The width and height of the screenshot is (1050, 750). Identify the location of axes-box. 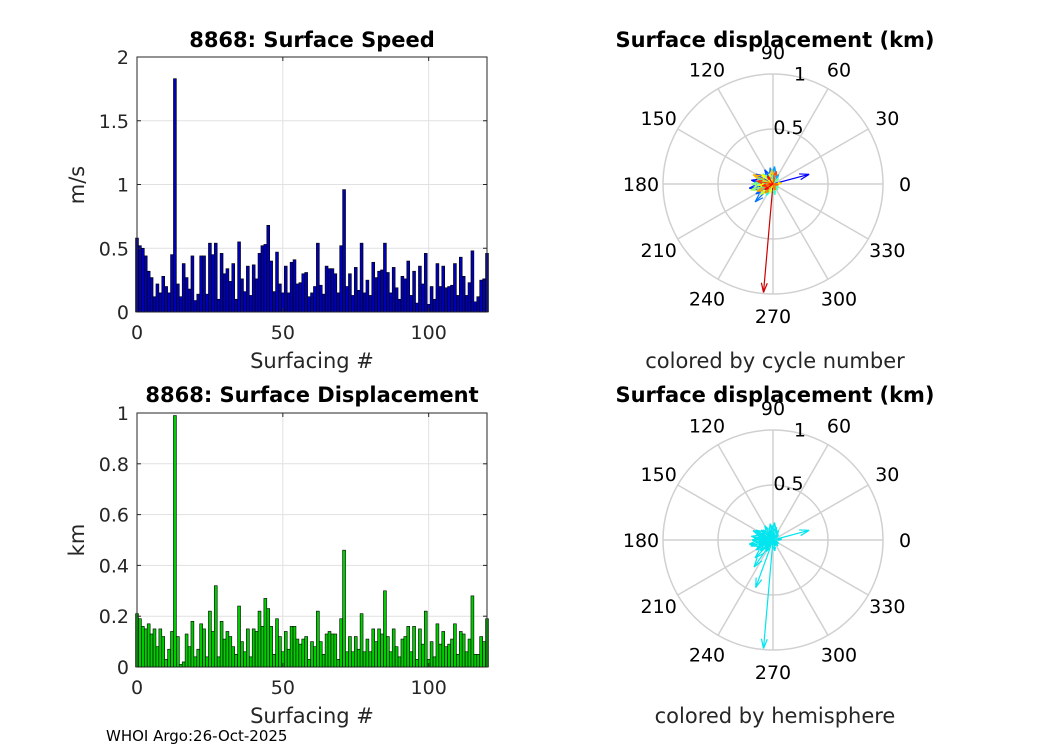
(312, 540).